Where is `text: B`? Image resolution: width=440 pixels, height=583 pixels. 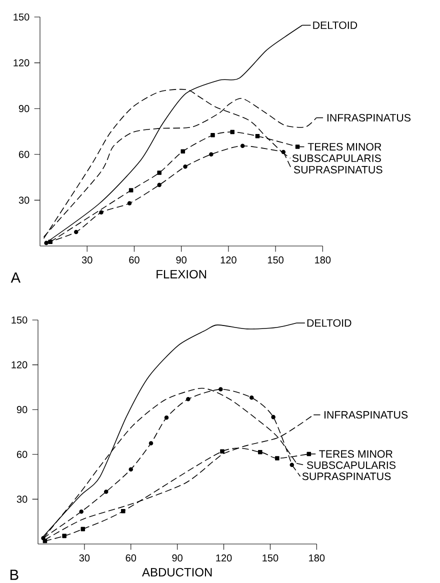
text: B is located at coordinates (14, 575).